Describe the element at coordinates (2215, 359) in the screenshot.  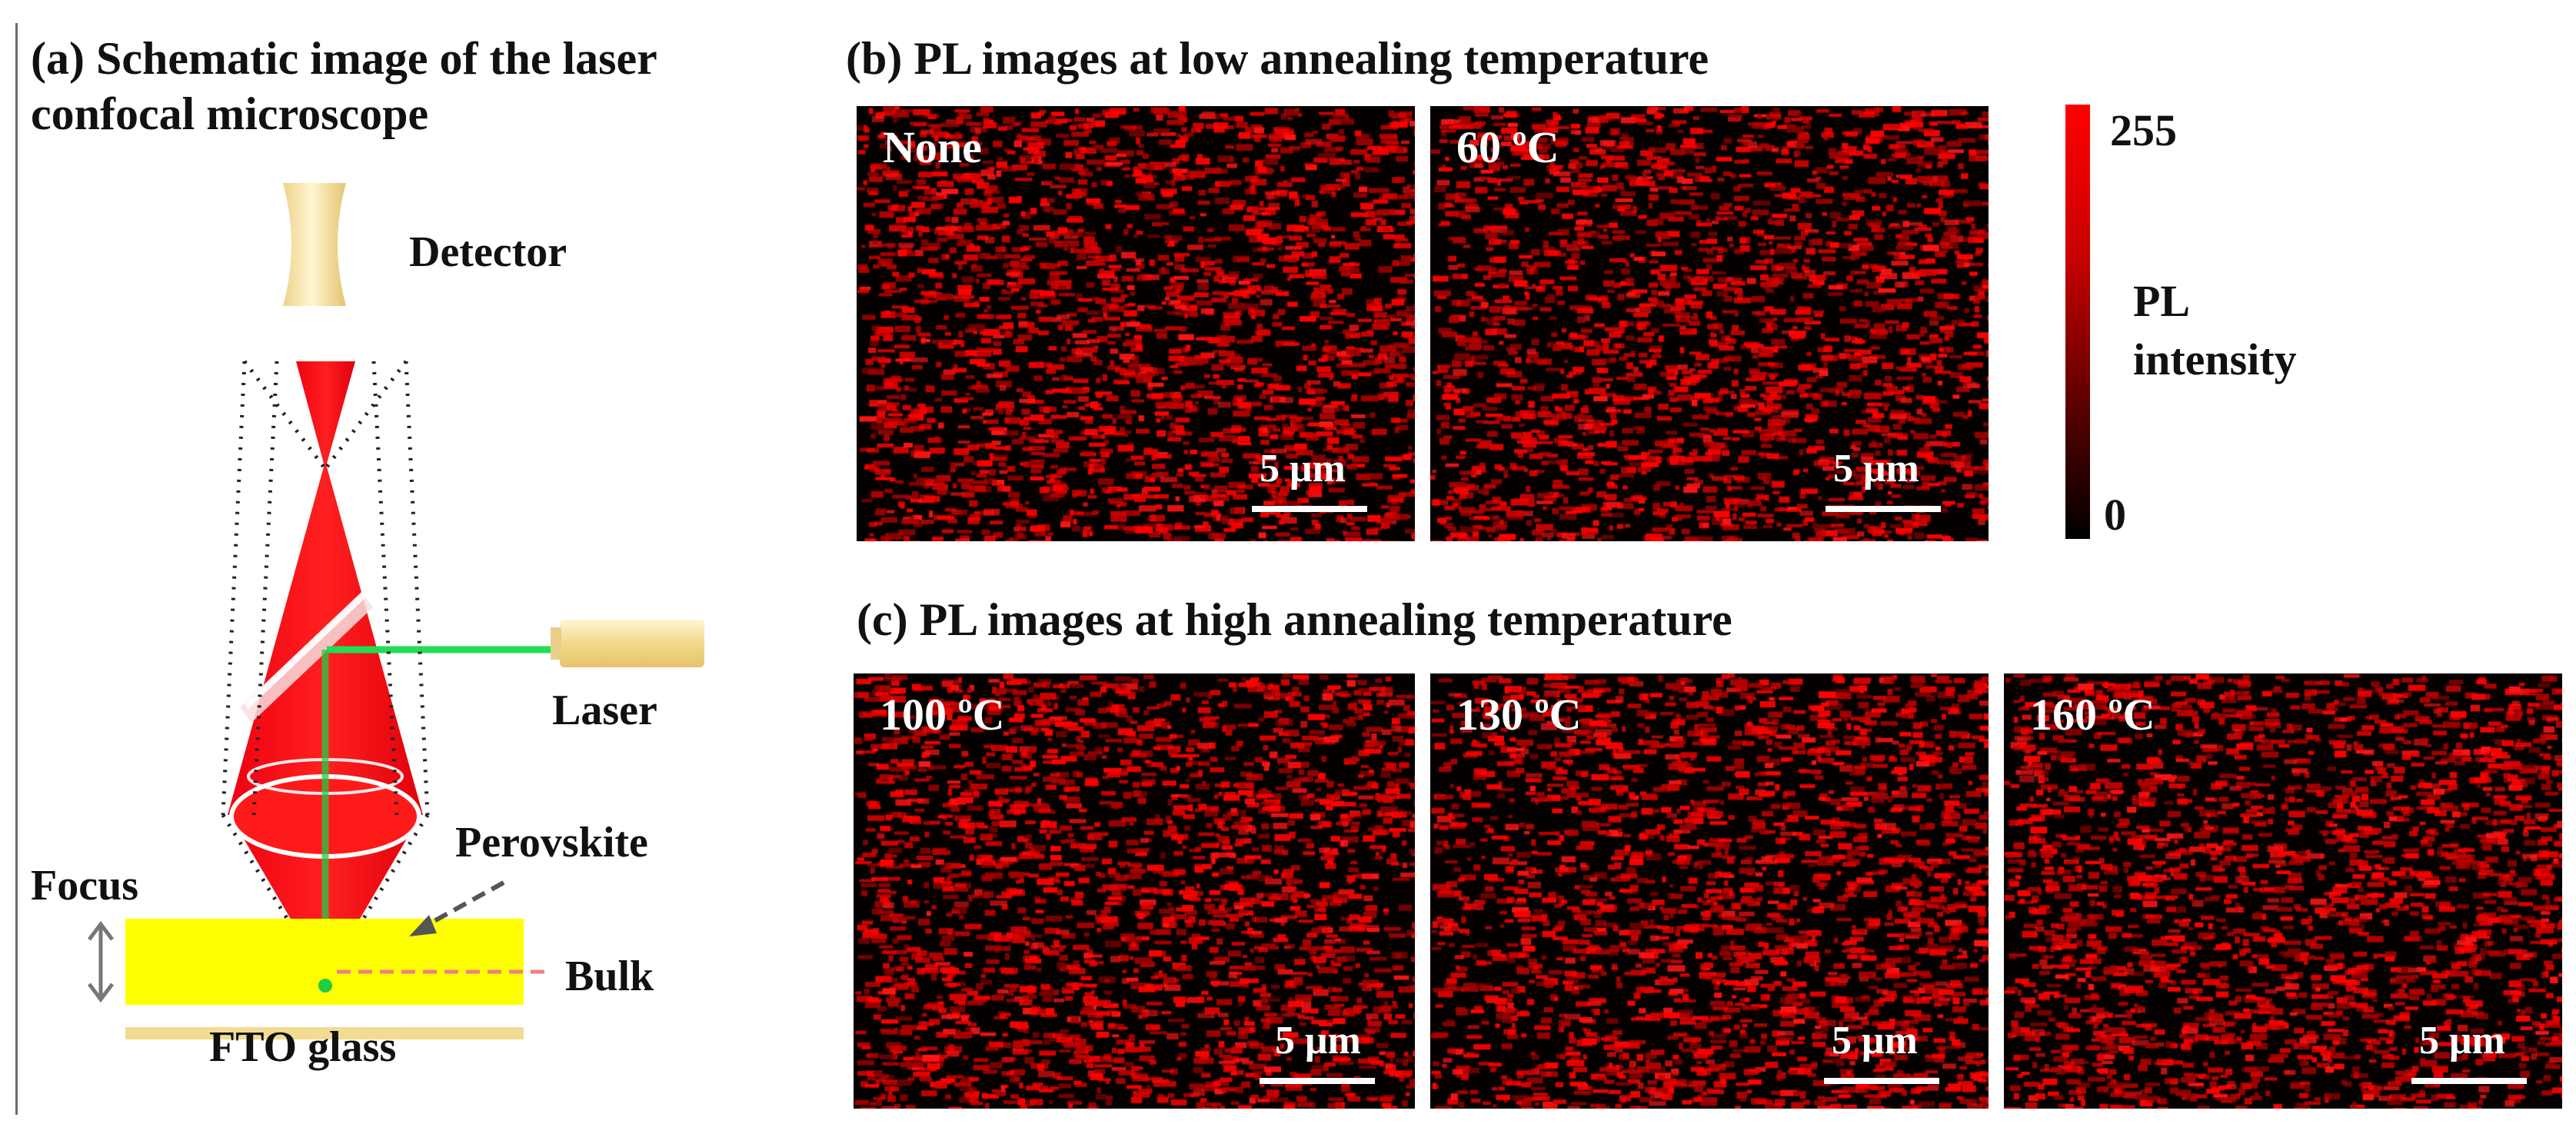
I see `colorbar-label-intensity: intensity` at that location.